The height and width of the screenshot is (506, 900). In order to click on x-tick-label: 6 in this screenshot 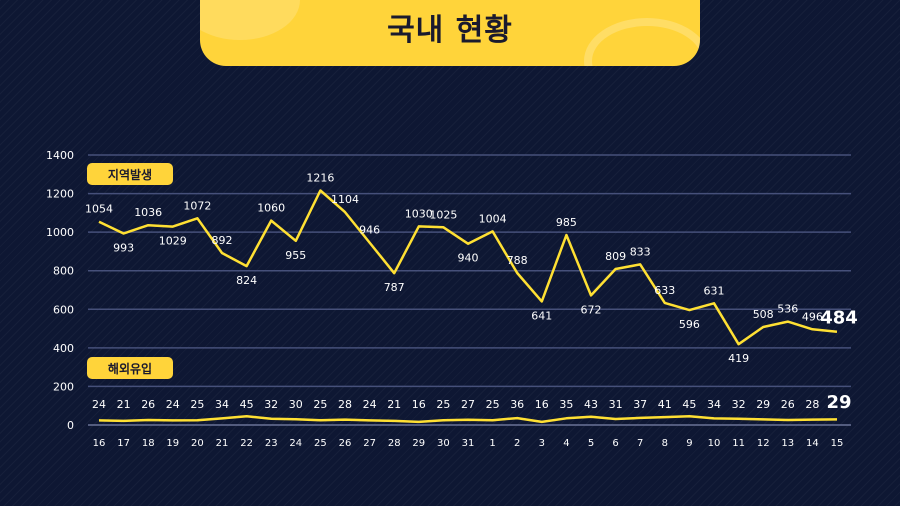, I will do `click(615, 443)`.